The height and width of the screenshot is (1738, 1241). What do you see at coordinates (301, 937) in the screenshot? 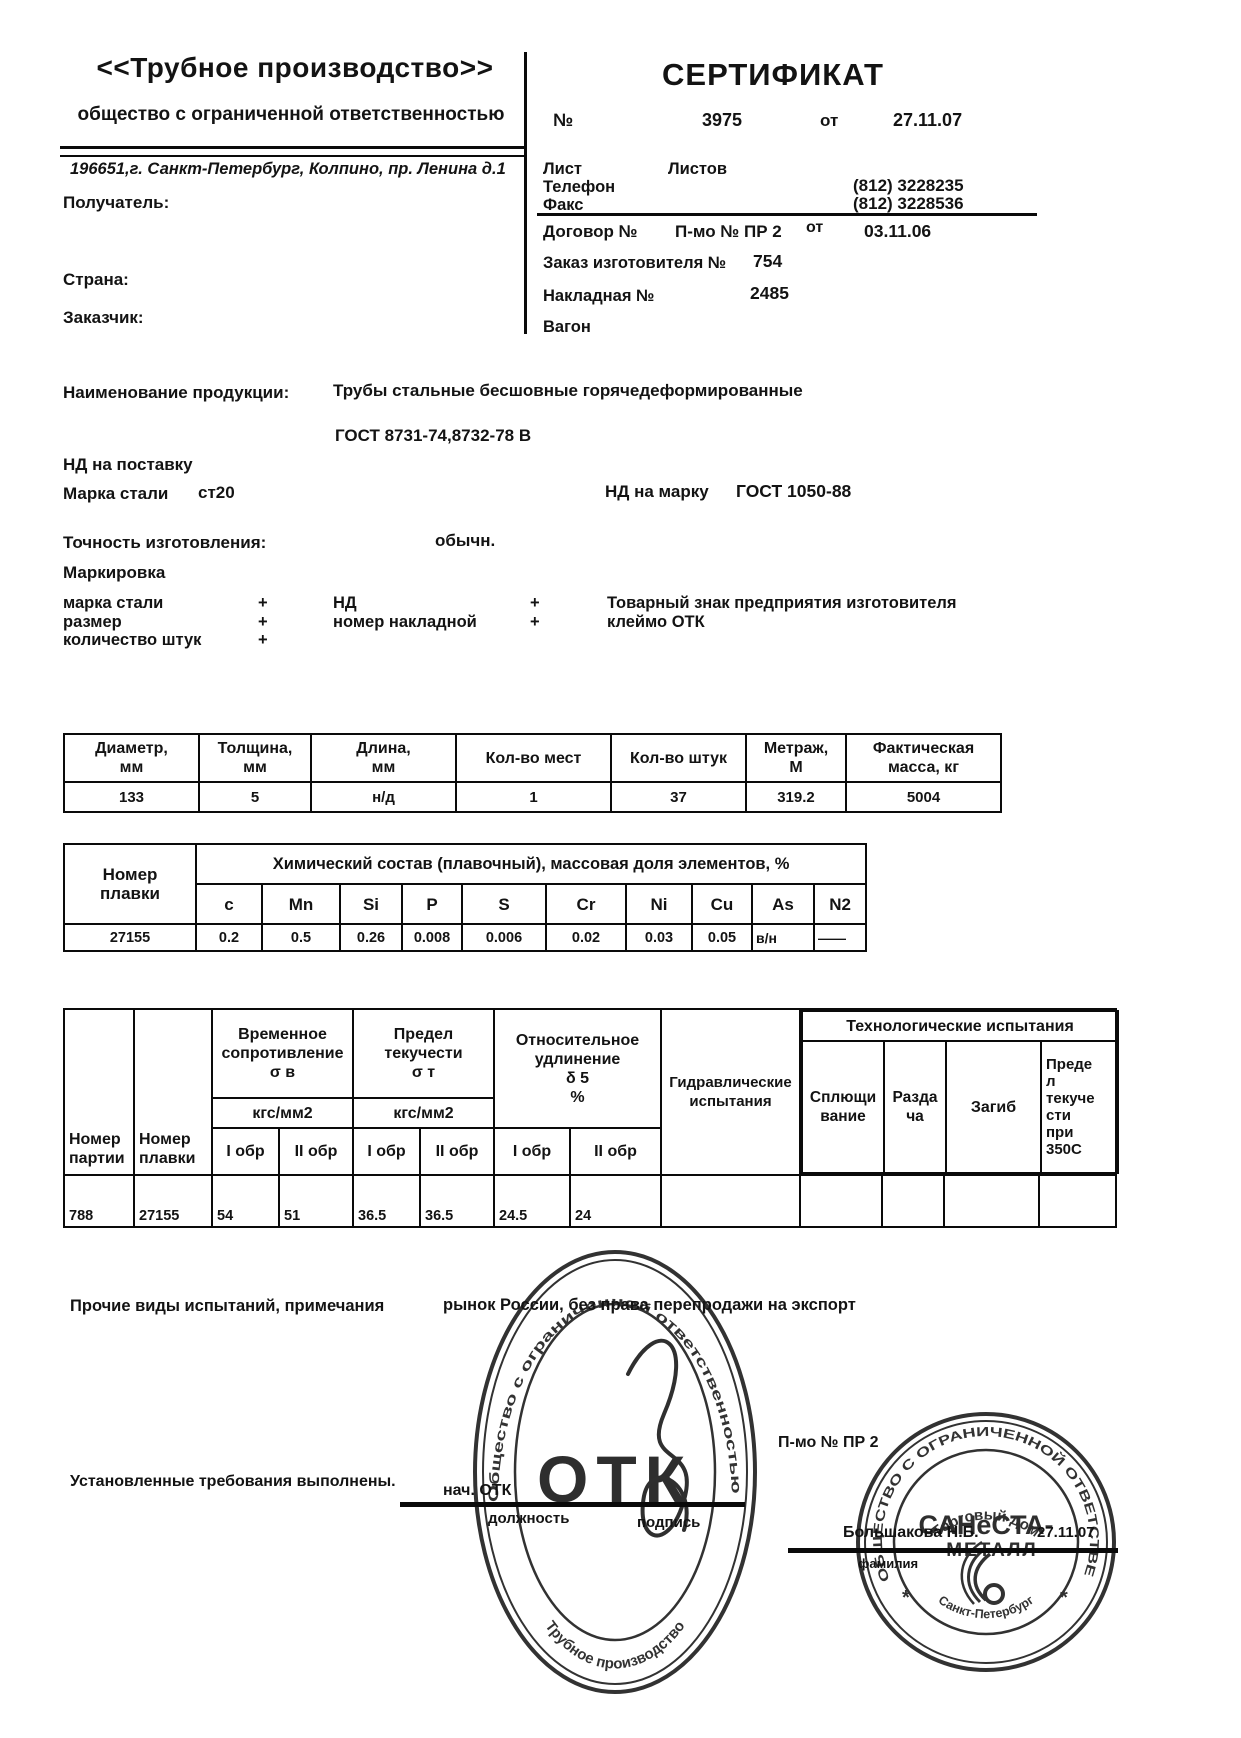
I see `chem-value: 0.5` at bounding box center [301, 937].